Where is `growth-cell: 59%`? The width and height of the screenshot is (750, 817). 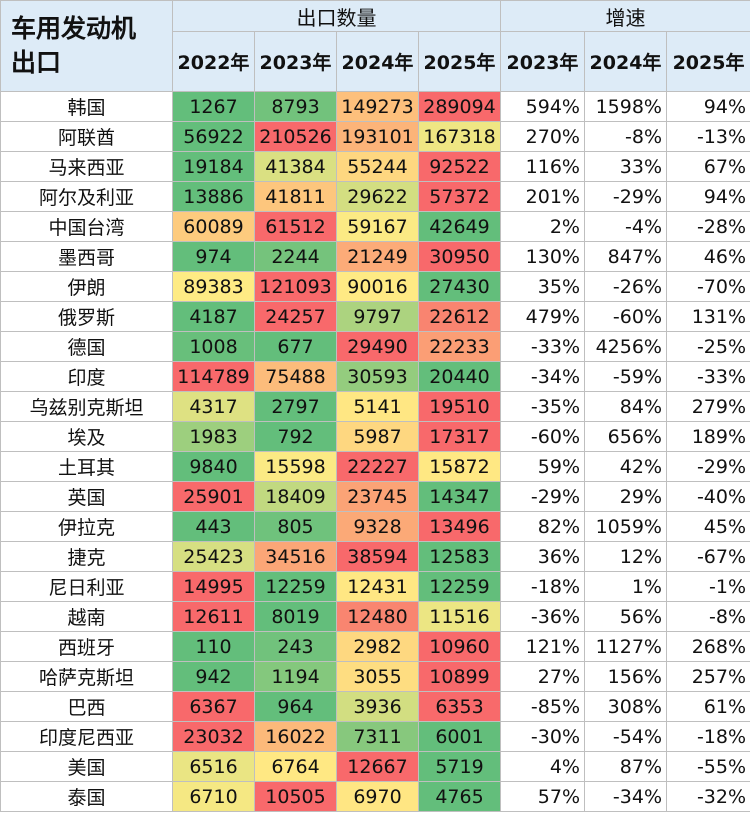
growth-cell: 59% is located at coordinates (542, 466).